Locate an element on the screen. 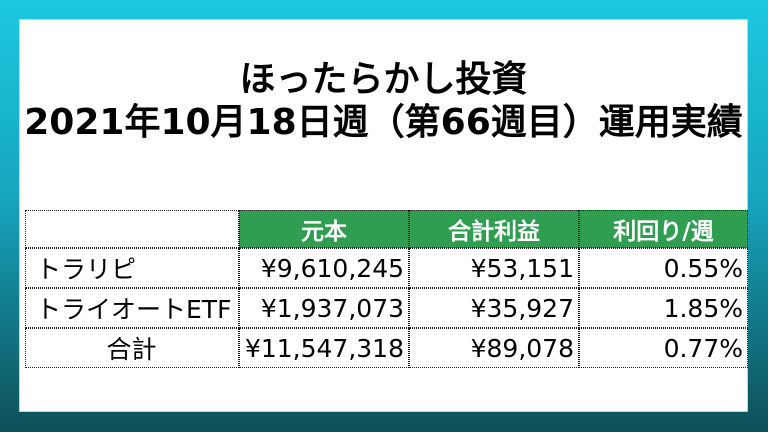 The height and width of the screenshot is (432, 768). header-cell-total-profit: 合計利益 is located at coordinates (494, 229).